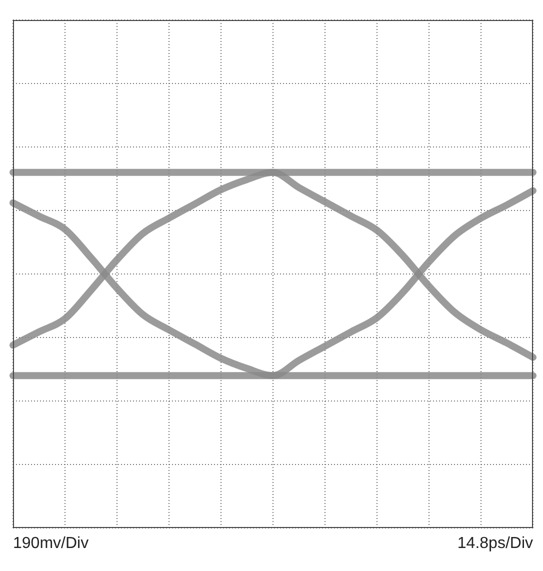 This screenshot has width=543, height=571. I want to click on text: 190mv/Div, so click(51, 544).